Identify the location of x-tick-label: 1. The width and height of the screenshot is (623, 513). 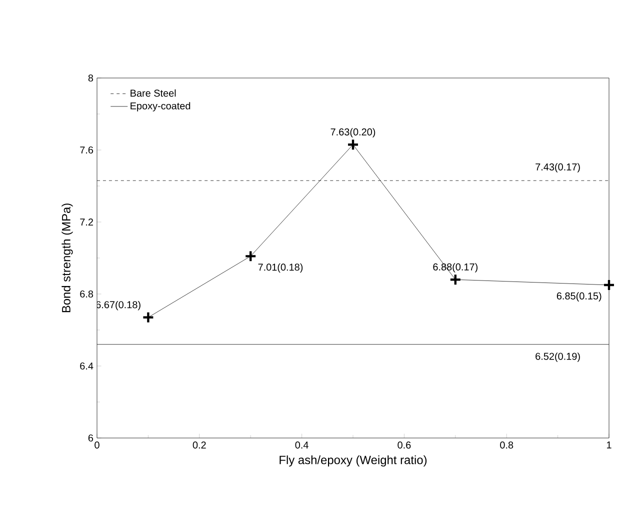
(609, 445).